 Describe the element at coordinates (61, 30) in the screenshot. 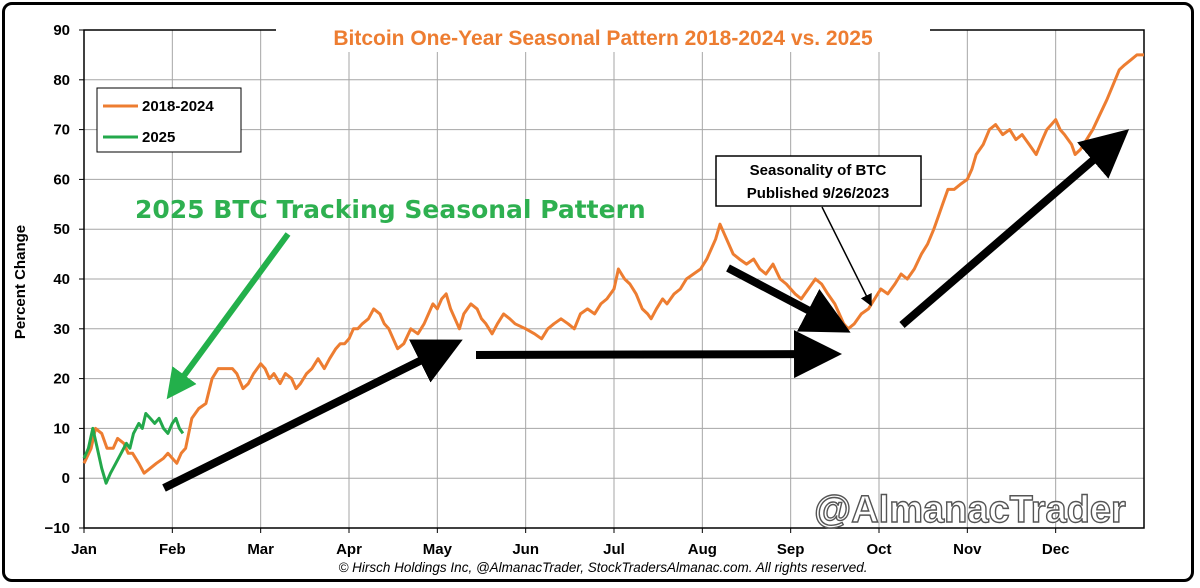

I see `y-tick-label: 90` at that location.